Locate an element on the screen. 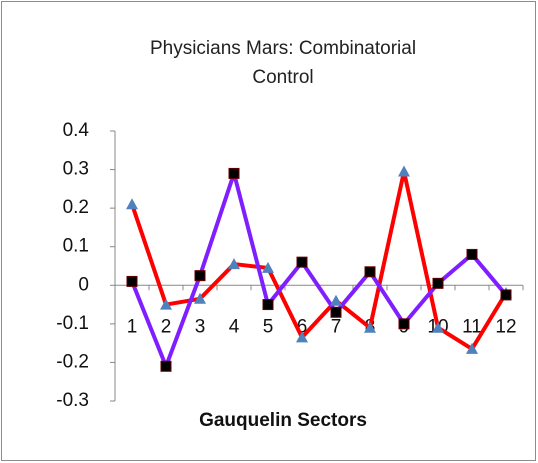  y-tick-label: -0.3 is located at coordinates (72, 400).